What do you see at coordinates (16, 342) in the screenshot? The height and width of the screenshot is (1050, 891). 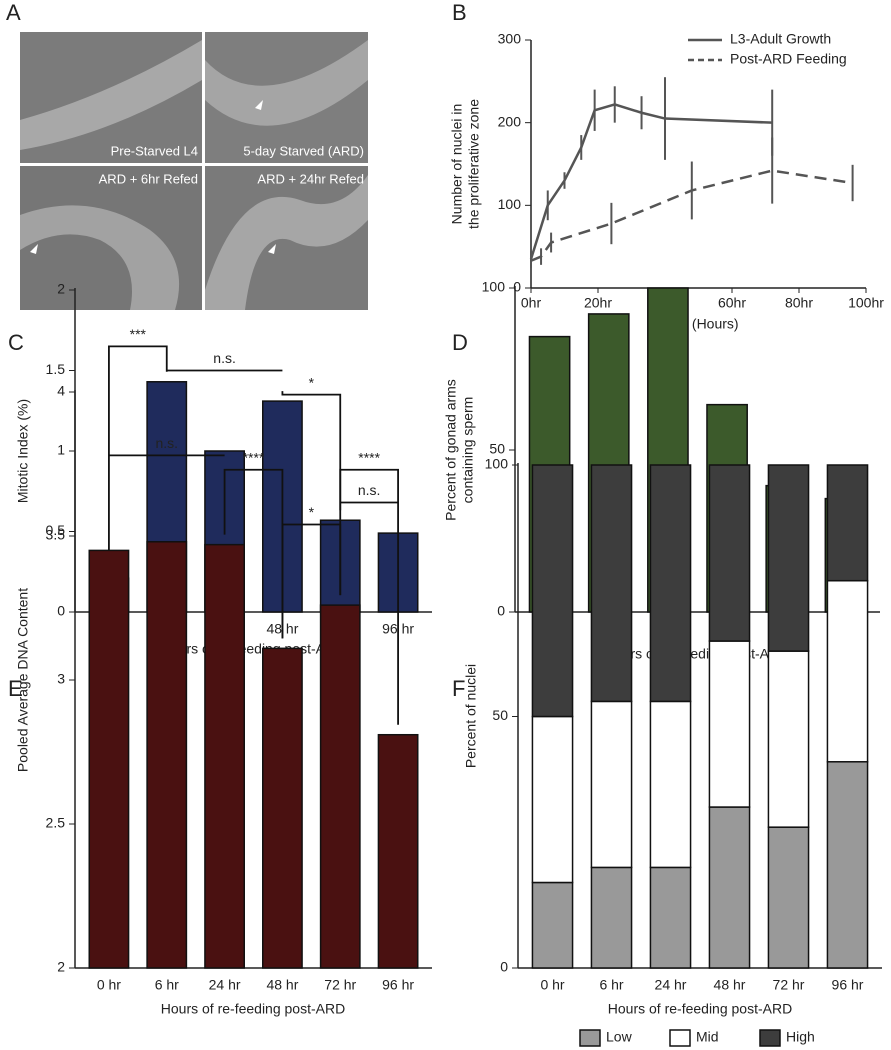 I see `panel-letter: C` at bounding box center [16, 342].